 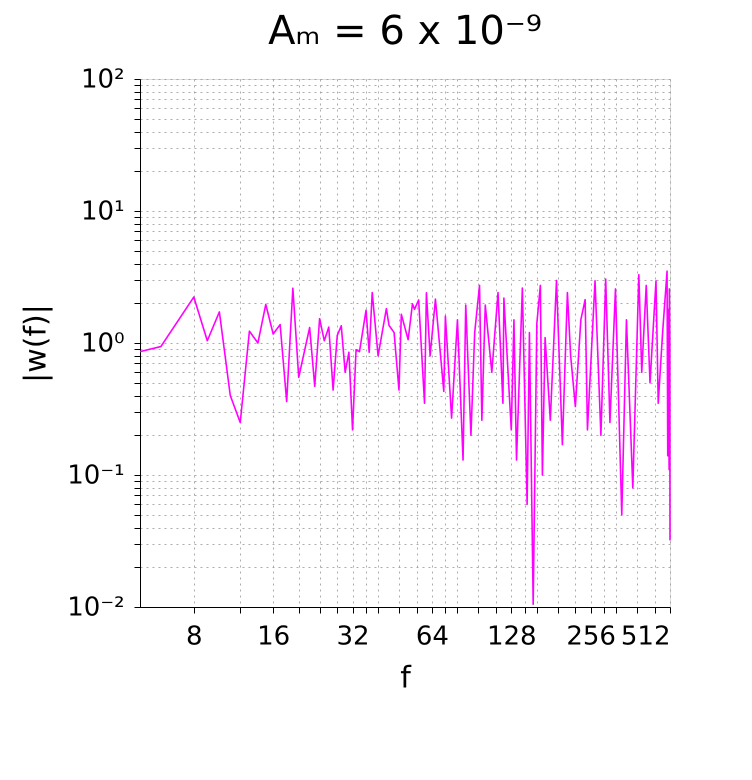 What do you see at coordinates (273, 637) in the screenshot?
I see `x-tick-label: 16` at bounding box center [273, 637].